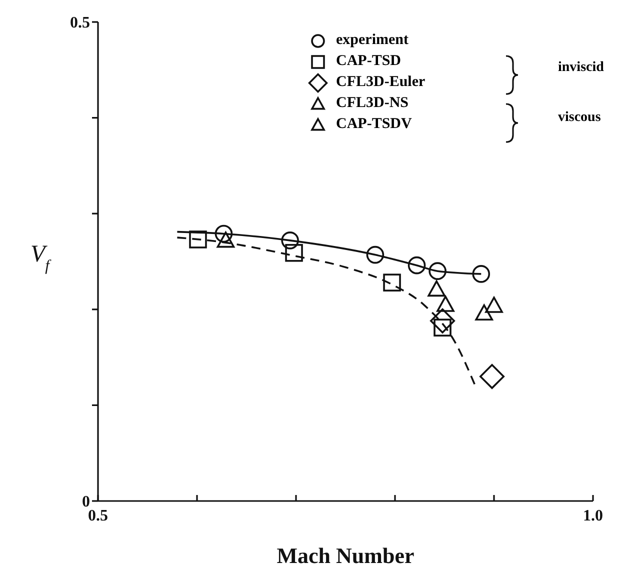 This screenshot has width=625, height=580. What do you see at coordinates (581, 68) in the screenshot?
I see `annotation: inviscid` at bounding box center [581, 68].